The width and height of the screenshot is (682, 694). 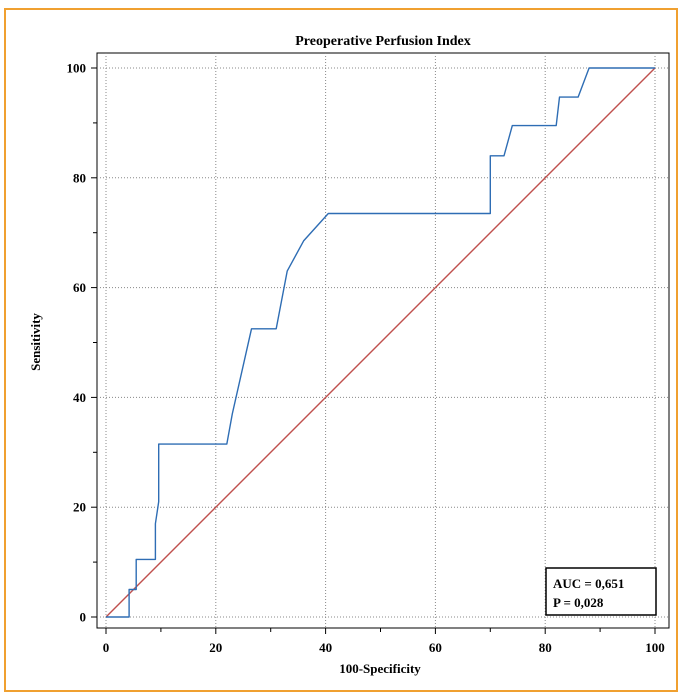 I want to click on auc-box, so click(x=601, y=591).